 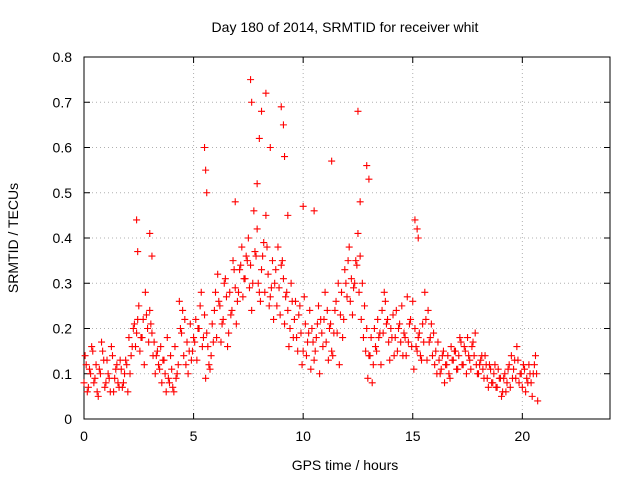 What do you see at coordinates (63, 148) in the screenshot?
I see `y-tick-label: 0.6` at bounding box center [63, 148].